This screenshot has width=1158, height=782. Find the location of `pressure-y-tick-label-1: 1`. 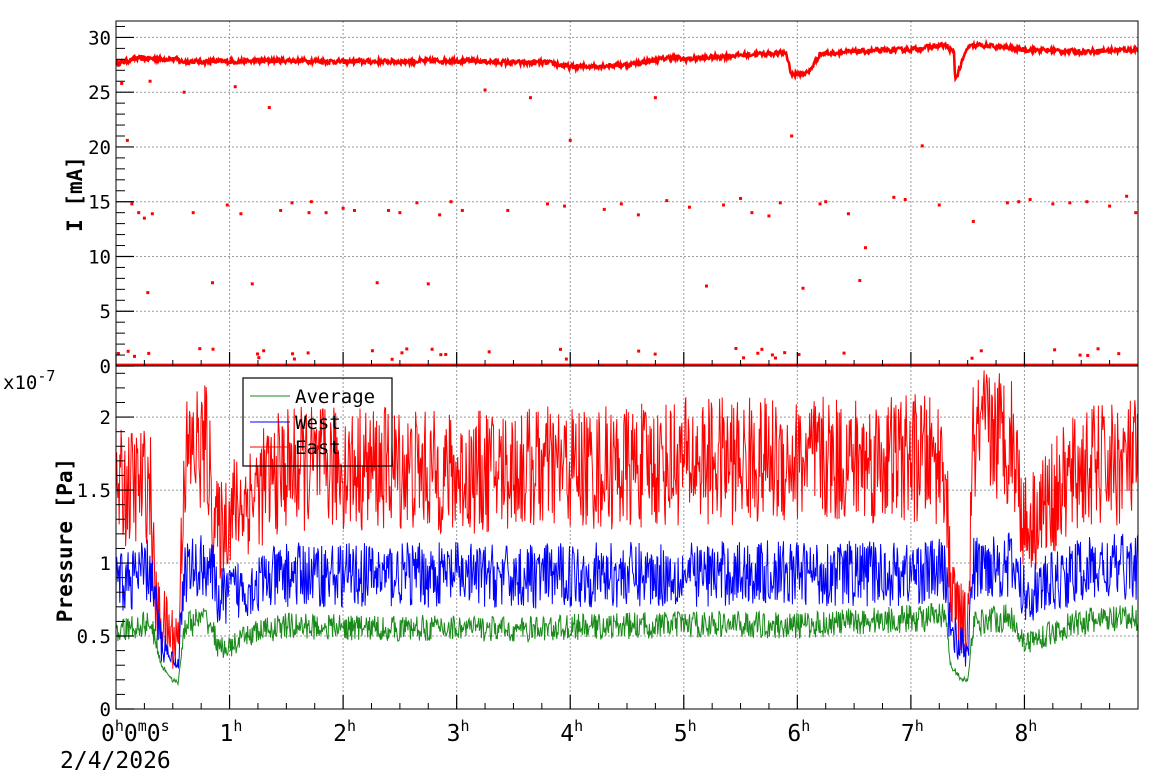

pressure-y-tick-label-1: 1 is located at coordinates (105, 564).